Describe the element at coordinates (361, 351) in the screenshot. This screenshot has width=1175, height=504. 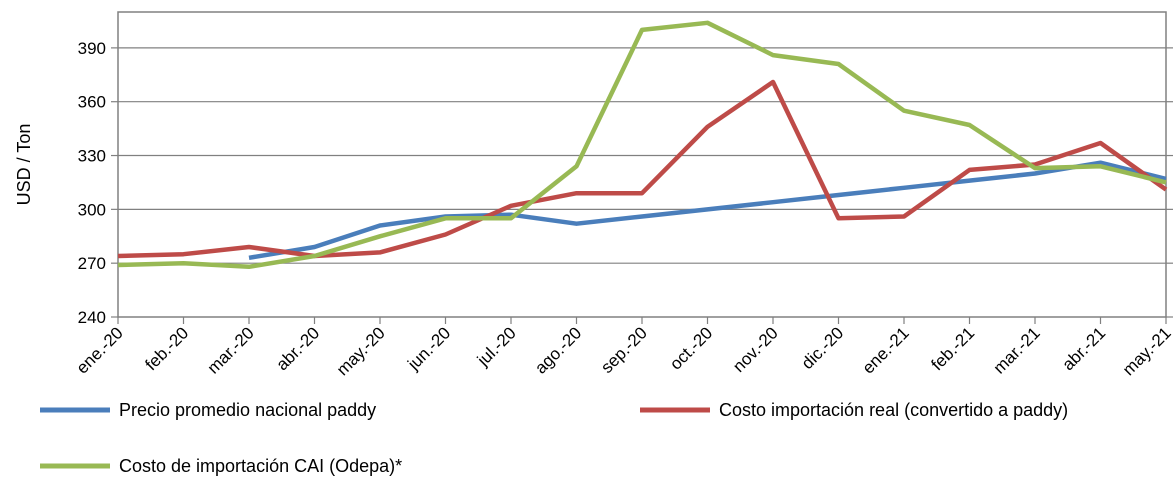
I see `x-tick-label: may.-20` at that location.